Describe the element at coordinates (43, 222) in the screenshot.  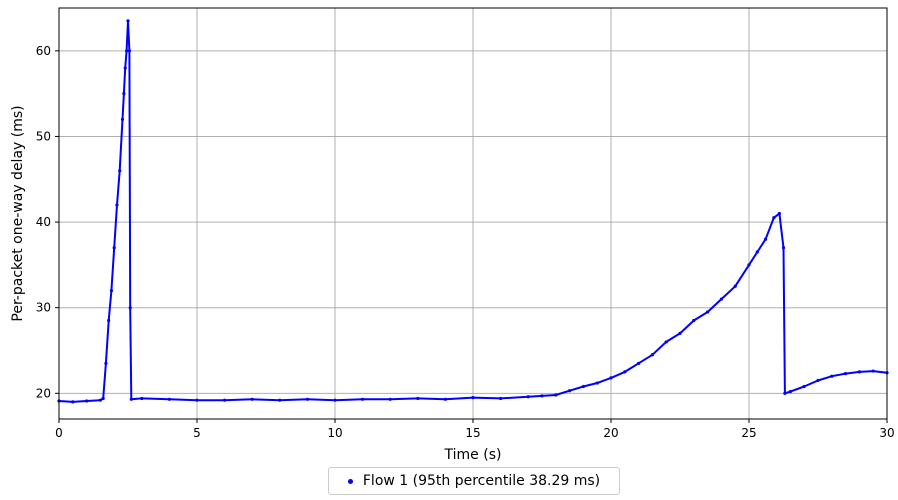
I see `y-tick-label: 40` at that location.